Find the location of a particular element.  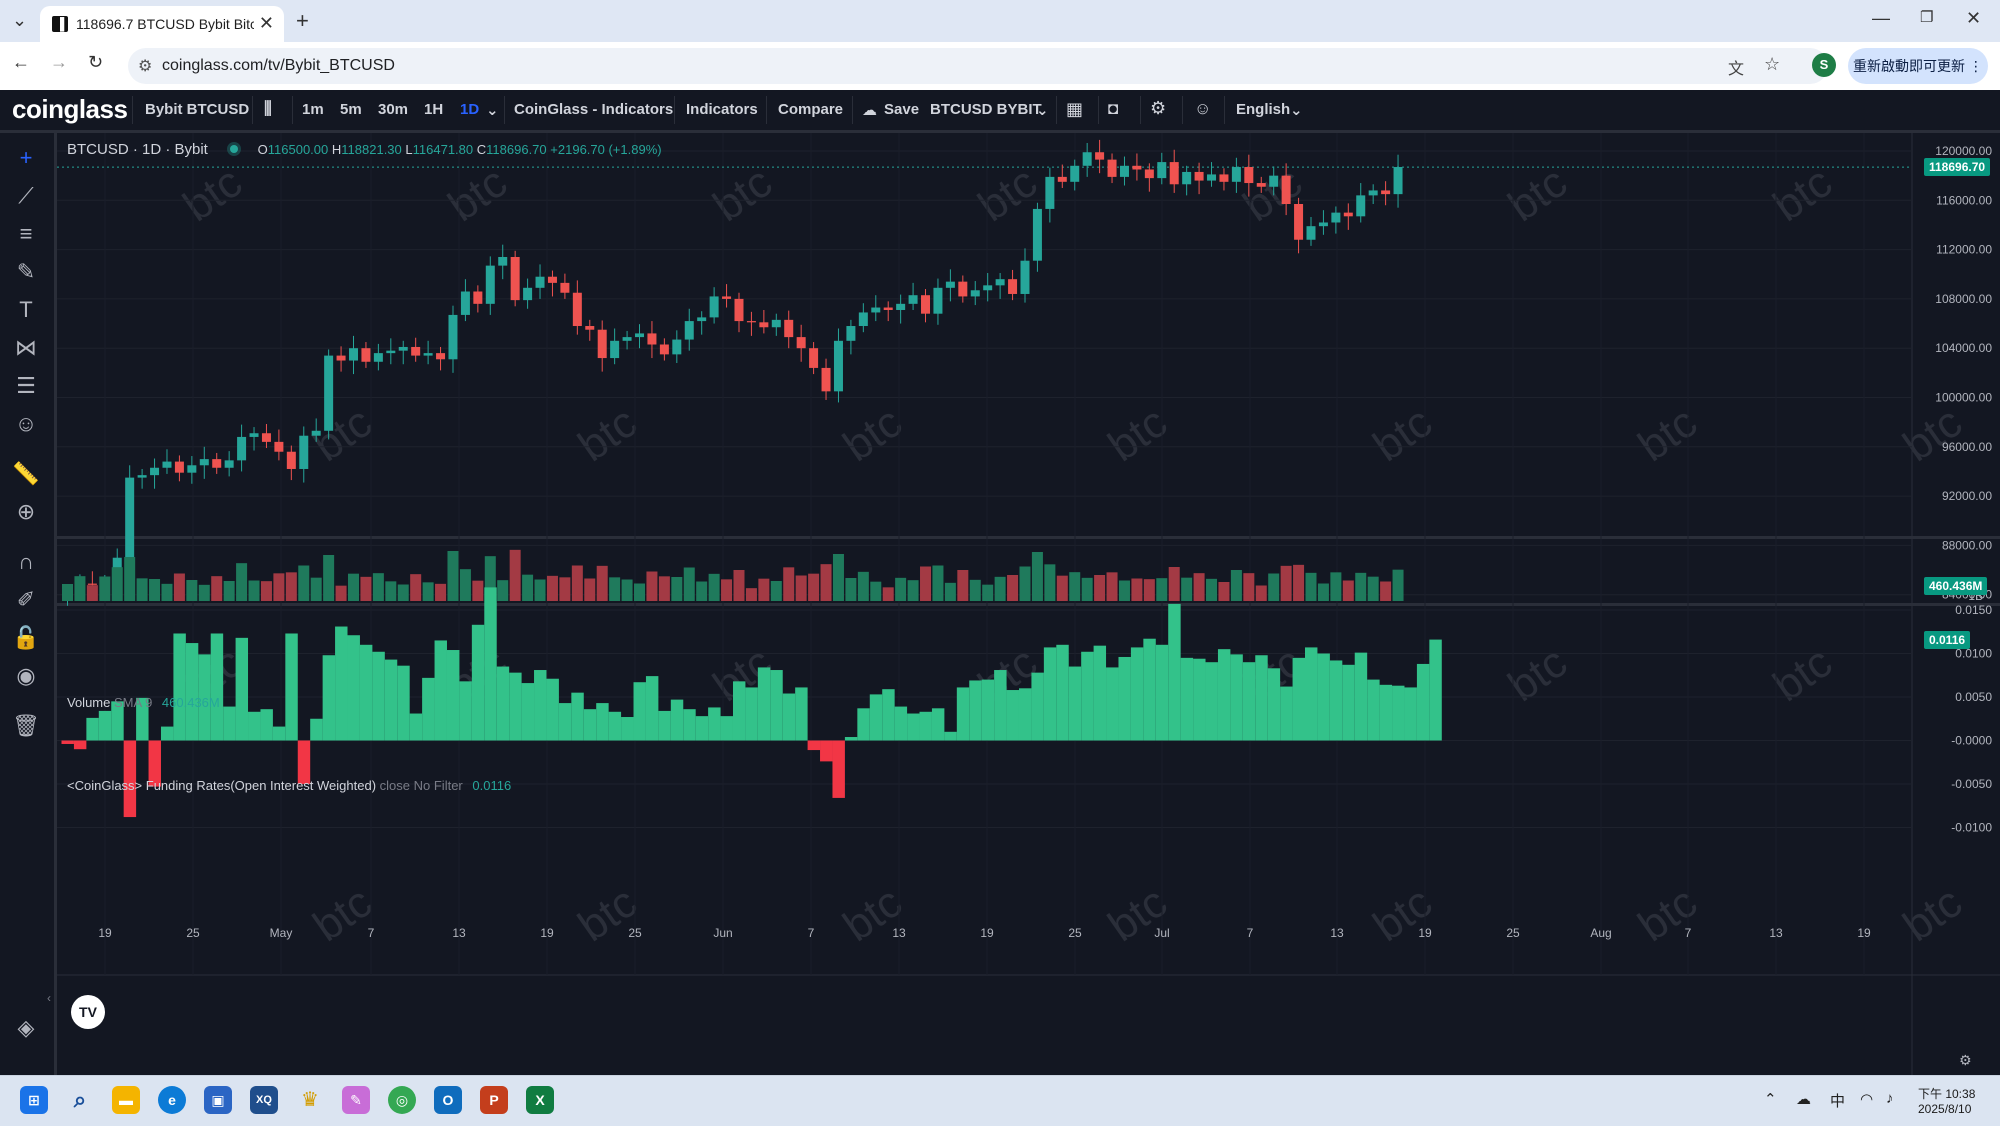

reload-icon: ↻ is located at coordinates (96, 62).